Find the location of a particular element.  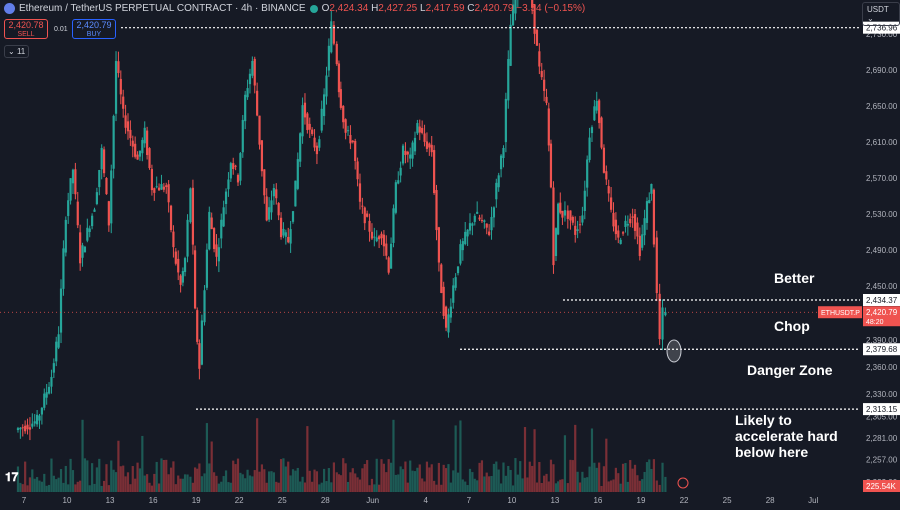

indicators-toggle: ⌄ 11 is located at coordinates (17, 51).